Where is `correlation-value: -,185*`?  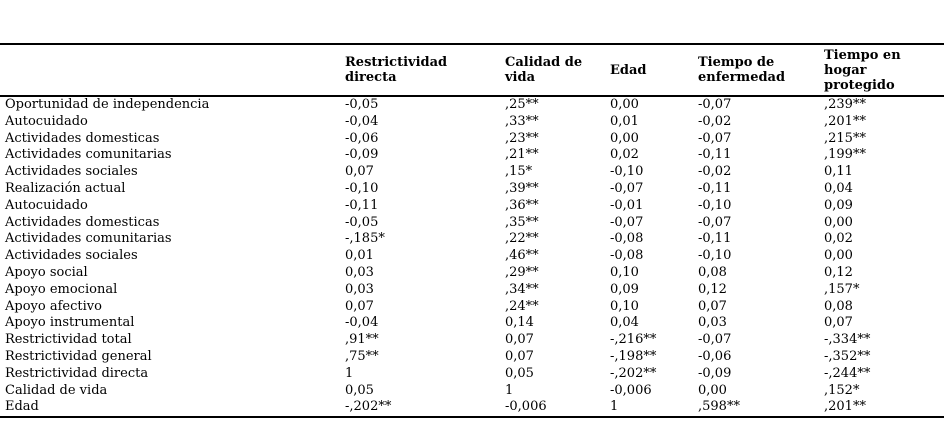 correlation-value: -,185* is located at coordinates (365, 239).